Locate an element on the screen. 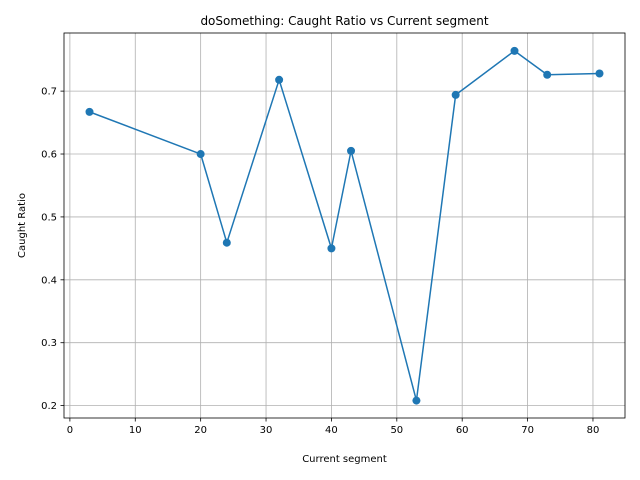  x-tick-label: 60 is located at coordinates (462, 430).